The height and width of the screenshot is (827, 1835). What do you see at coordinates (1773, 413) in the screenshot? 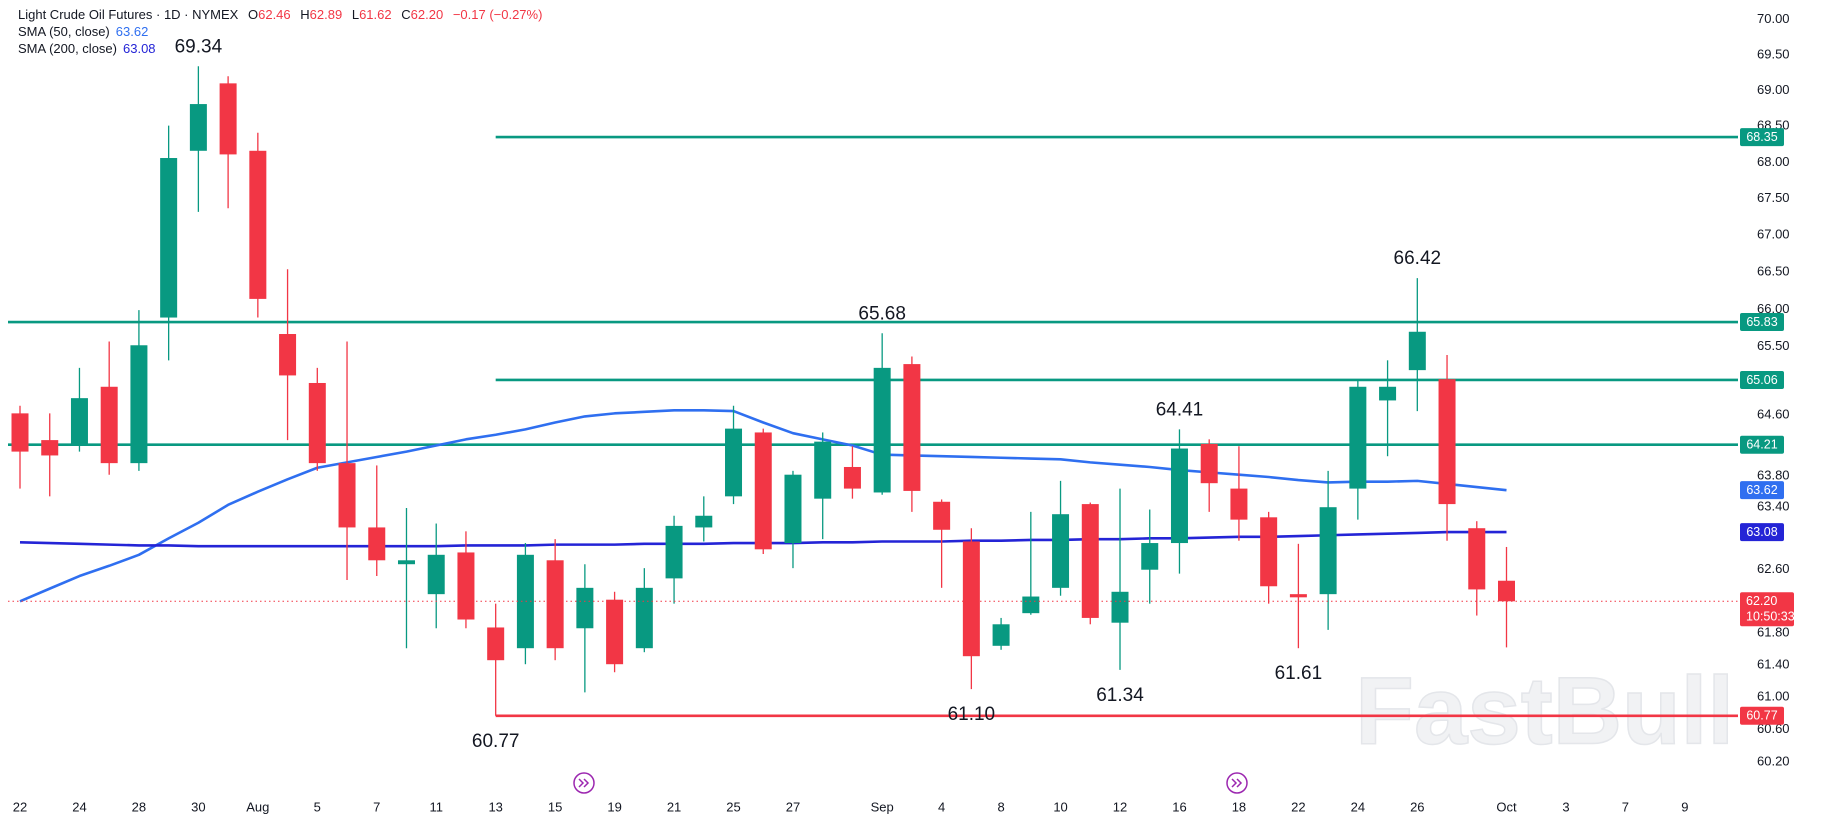
I see `y-tick-label: 64.60` at bounding box center [1773, 413].